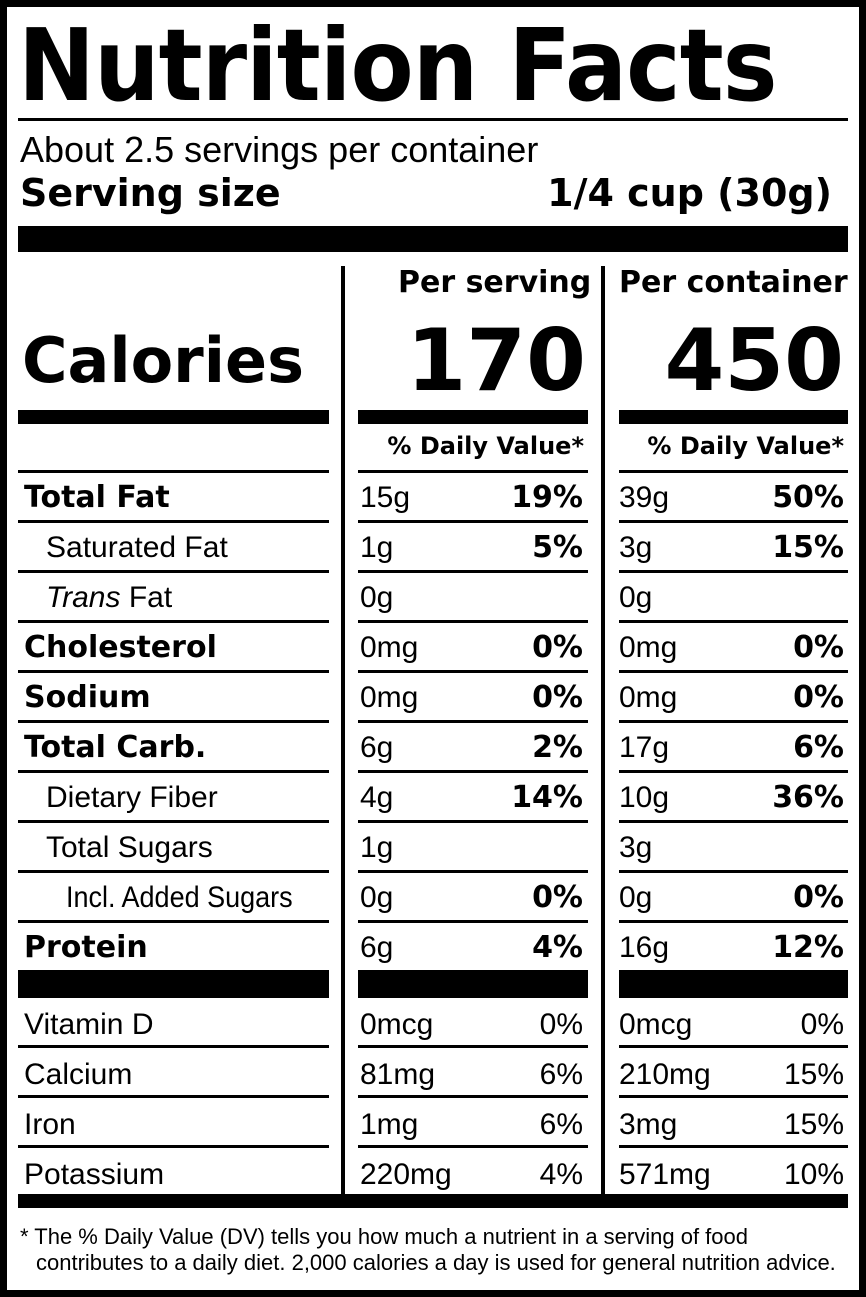 The image size is (866, 1297). I want to click on calories-divider-mid, so click(473, 417).